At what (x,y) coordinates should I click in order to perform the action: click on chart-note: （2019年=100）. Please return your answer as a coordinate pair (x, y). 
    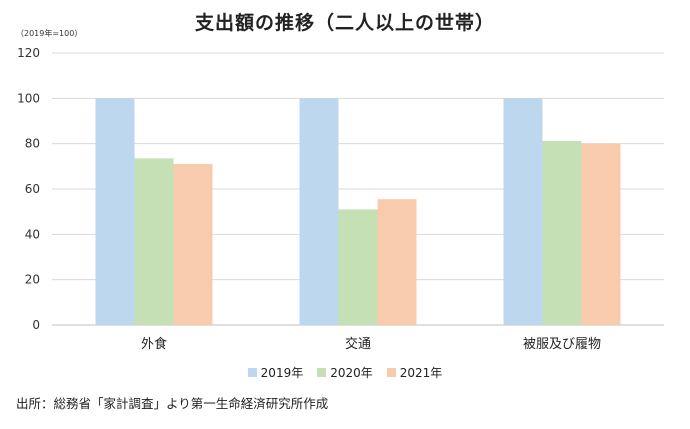
    Looking at the image, I should click on (49, 33).